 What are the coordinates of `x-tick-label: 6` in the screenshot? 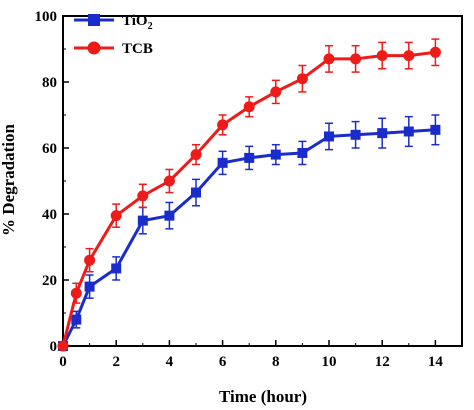 It's located at (223, 362).